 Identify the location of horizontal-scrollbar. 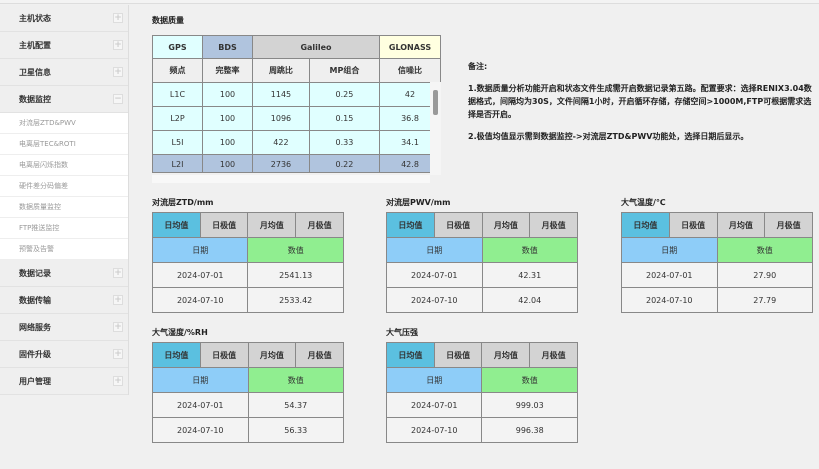
(291, 179).